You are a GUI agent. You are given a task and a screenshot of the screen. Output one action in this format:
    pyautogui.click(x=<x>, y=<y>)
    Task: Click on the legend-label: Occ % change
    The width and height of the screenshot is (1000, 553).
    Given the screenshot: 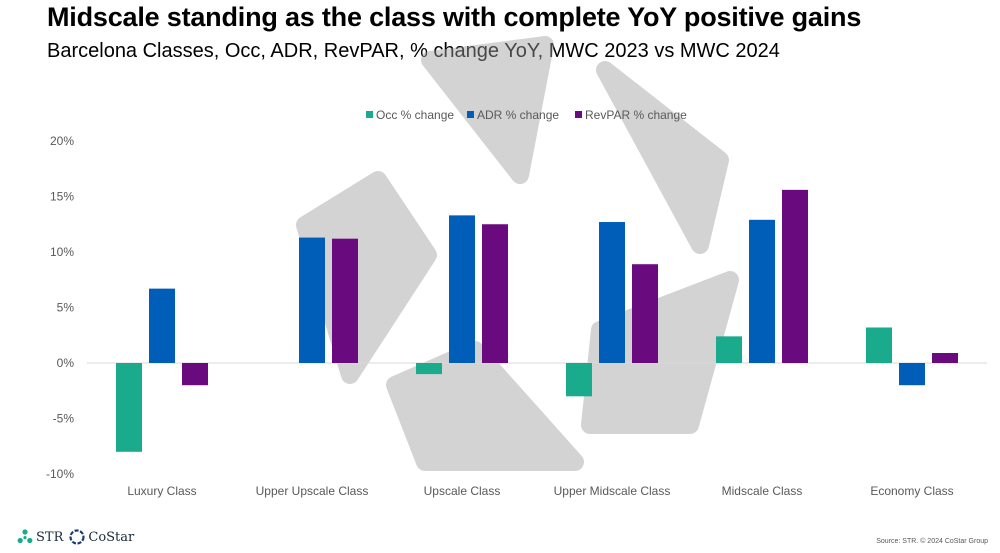 What is the action you would take?
    pyautogui.click(x=415, y=115)
    